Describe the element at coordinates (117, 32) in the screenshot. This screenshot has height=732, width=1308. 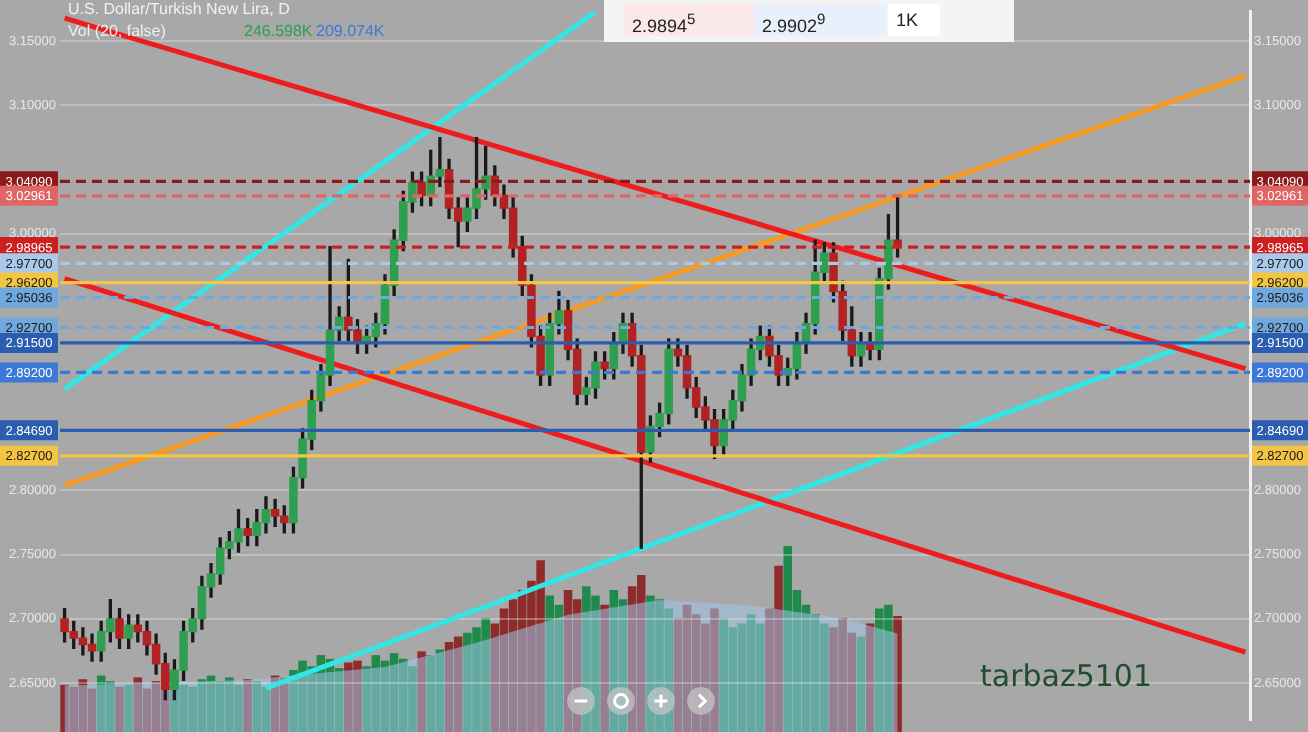
I see `annotation: Vol (20, false)` at that location.